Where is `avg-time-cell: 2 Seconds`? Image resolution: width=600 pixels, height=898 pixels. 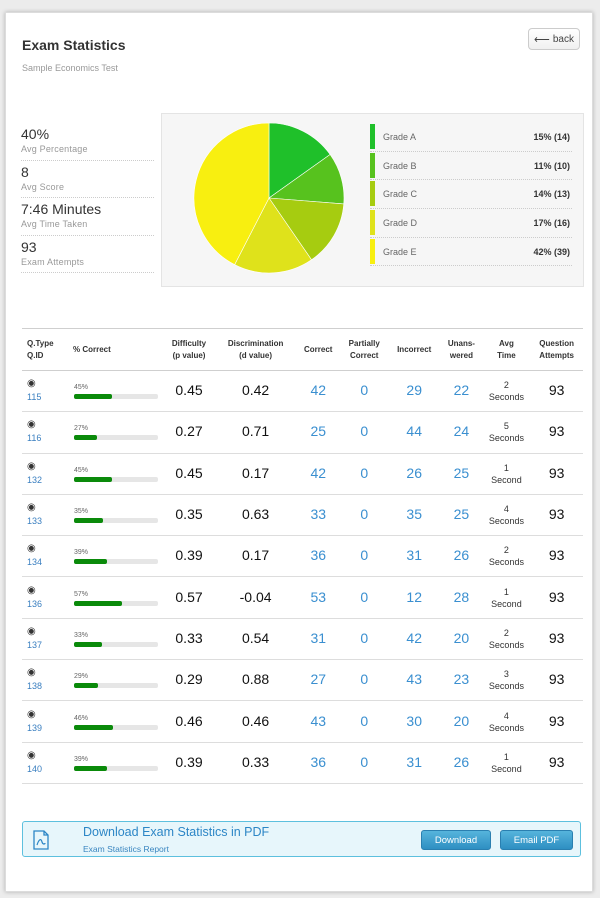
avg-time-cell: 2 Seconds is located at coordinates (506, 639).